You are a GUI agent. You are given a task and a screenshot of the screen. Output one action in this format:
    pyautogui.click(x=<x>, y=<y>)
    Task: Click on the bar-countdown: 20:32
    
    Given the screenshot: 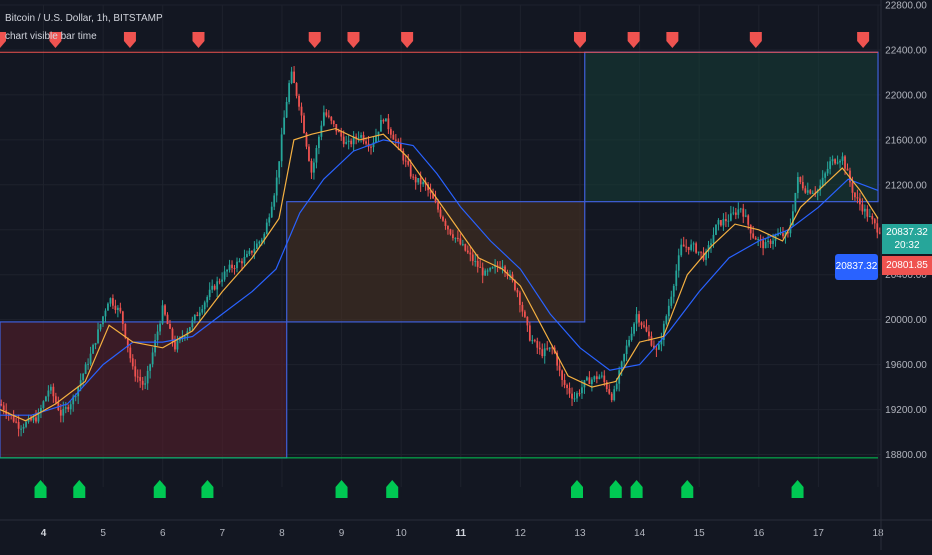 What is the action you would take?
    pyautogui.click(x=907, y=245)
    